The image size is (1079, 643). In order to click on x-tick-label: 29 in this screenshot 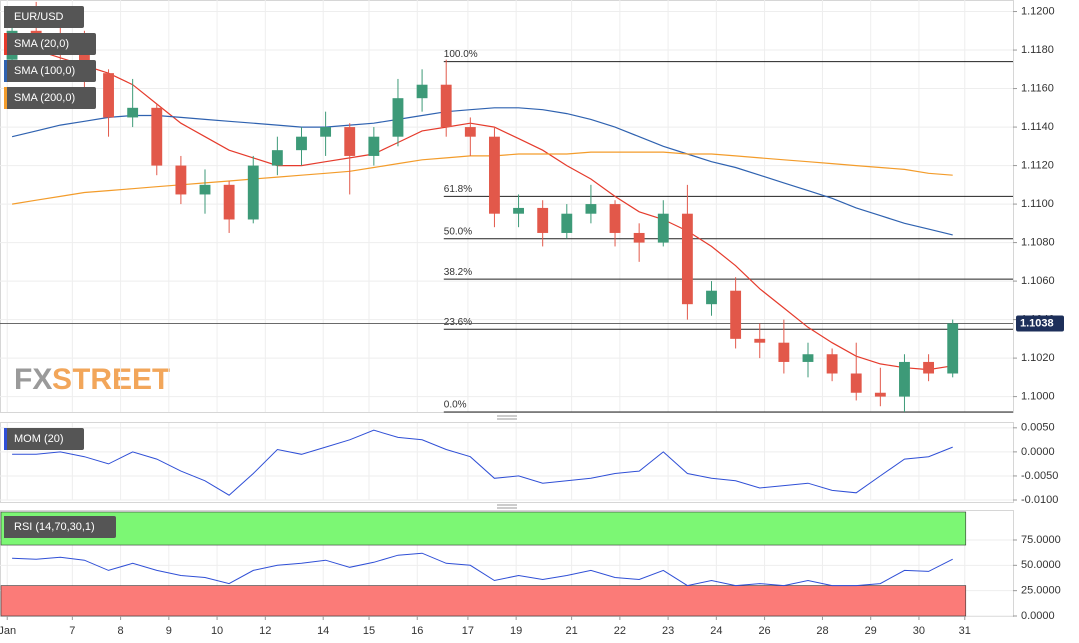, I will do `click(871, 631)`.